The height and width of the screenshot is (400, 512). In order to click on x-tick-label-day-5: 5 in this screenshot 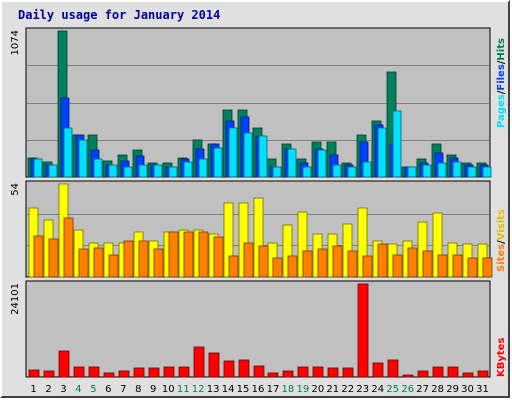, I will do `click(93, 389)`.